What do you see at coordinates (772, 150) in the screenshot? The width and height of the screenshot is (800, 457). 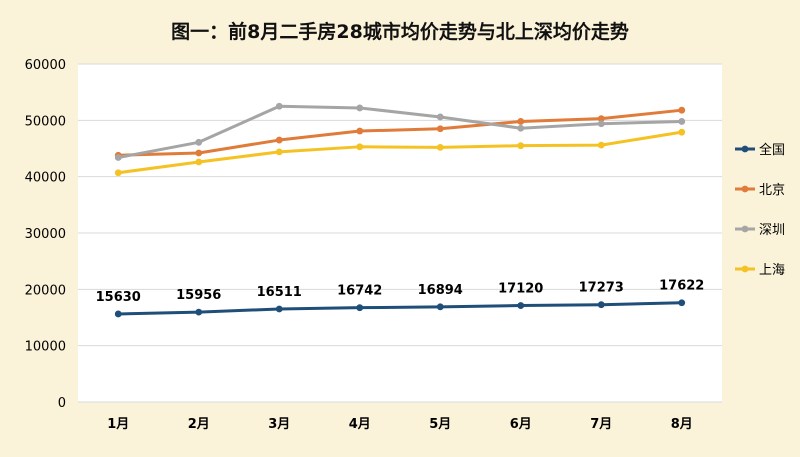 I see `legend-label: 全国` at bounding box center [772, 150].